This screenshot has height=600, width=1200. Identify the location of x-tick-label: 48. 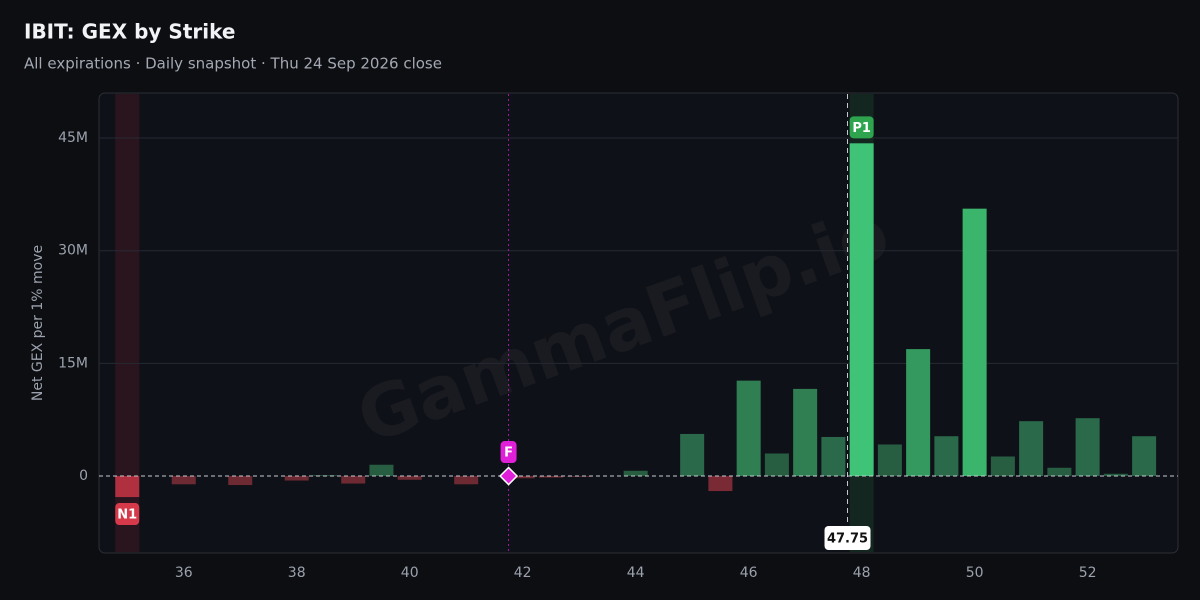
(862, 573).